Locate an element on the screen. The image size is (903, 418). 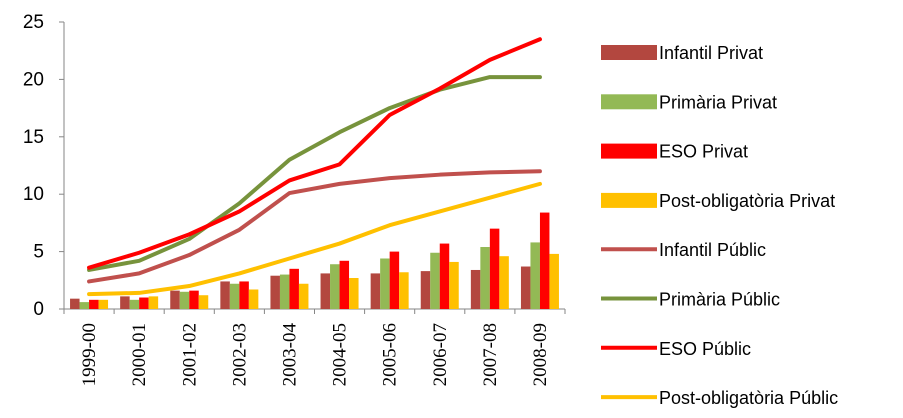
x-tick-label: 2007-08 is located at coordinates (490, 354).